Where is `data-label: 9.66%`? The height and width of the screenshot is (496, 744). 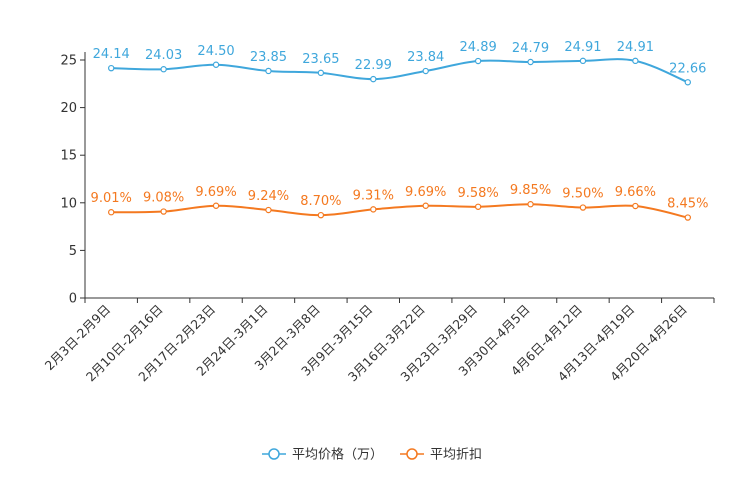
data-label: 9.66% is located at coordinates (635, 192).